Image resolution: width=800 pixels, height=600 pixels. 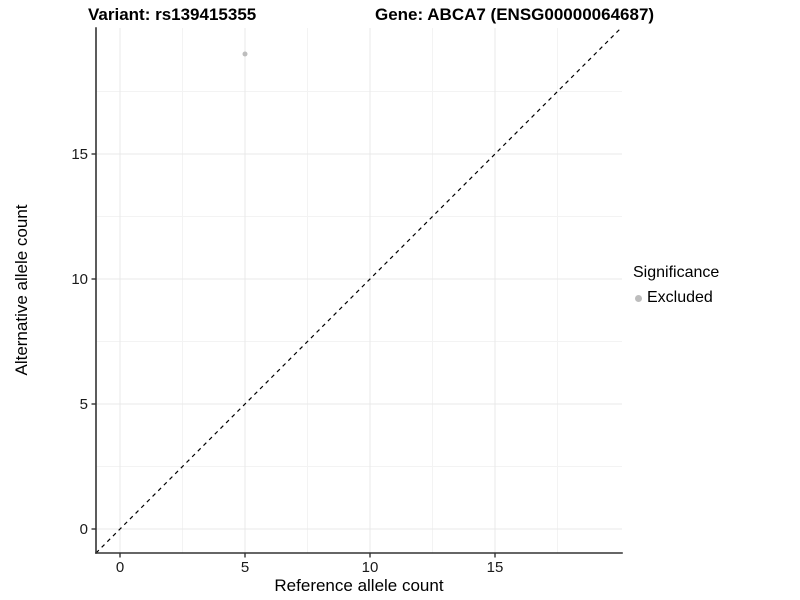 I want to click on x-tick-label: 0, so click(x=120, y=567).